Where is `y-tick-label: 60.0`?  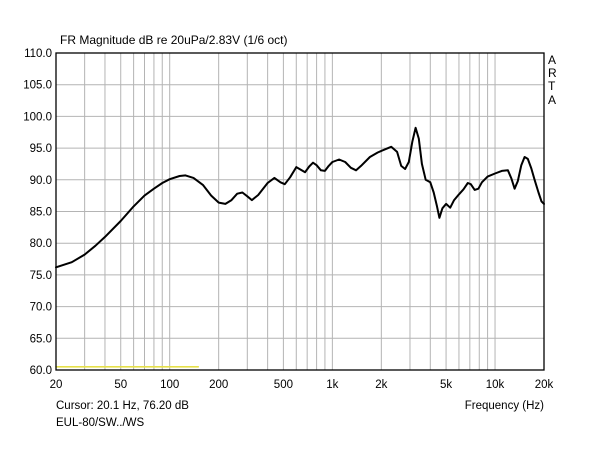 y-tick-label: 60.0 is located at coordinates (41, 371).